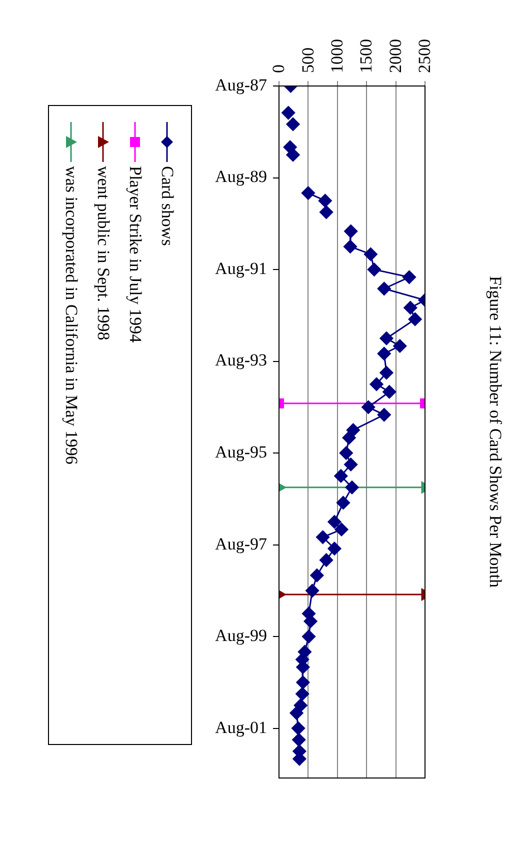 Image resolution: width=524 pixels, height=845 pixels. I want to click on y-tick-label: Aug-89, so click(241, 176).